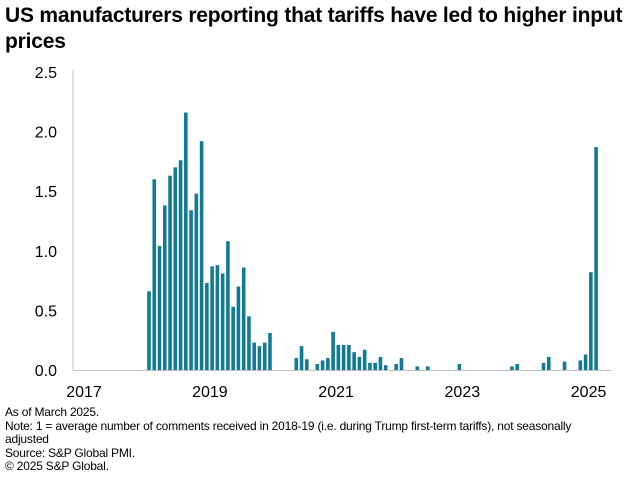 Image resolution: width=633 pixels, height=490 pixels. What do you see at coordinates (46, 252) in the screenshot?
I see `y-tick-label: 1.0` at bounding box center [46, 252].